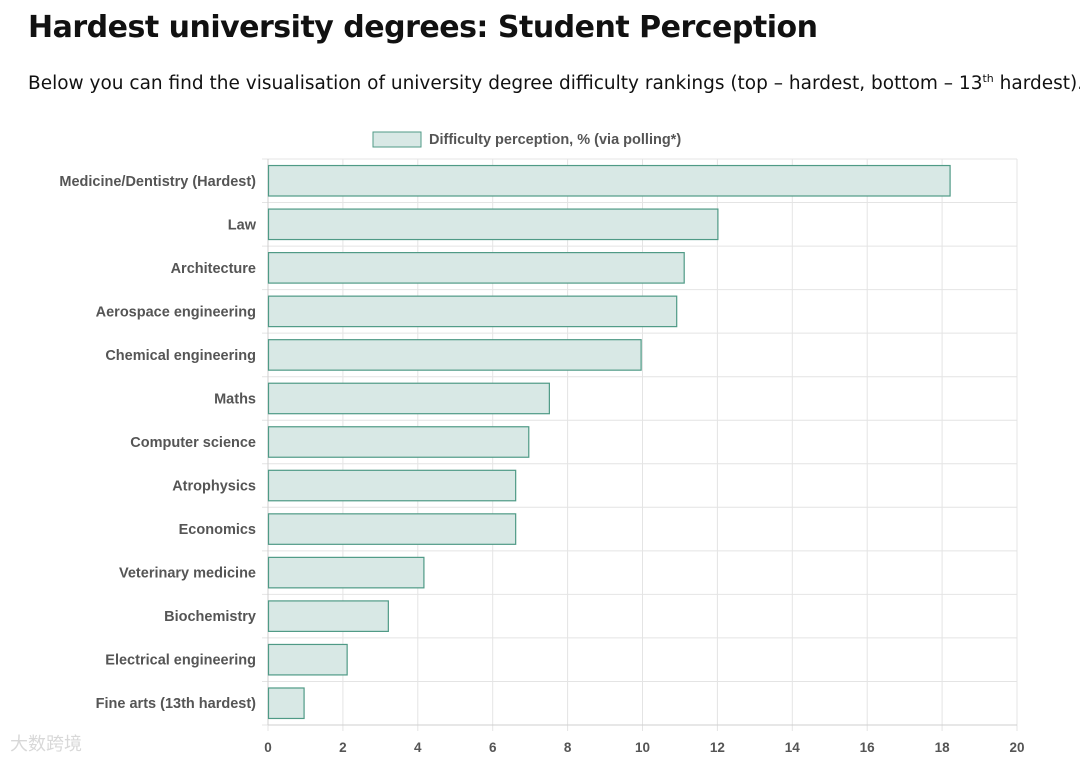 Image resolution: width=1080 pixels, height=762 pixels. Describe the element at coordinates (180, 661) in the screenshot. I see `category-label-11: Electrical engineering` at that location.